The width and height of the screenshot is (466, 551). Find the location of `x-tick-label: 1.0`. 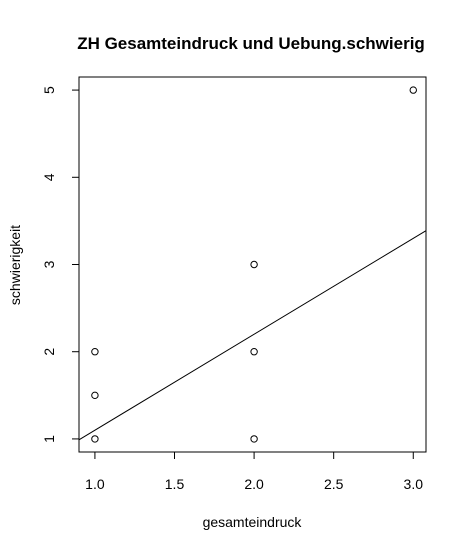

x-tick-label: 1.0 is located at coordinates (95, 484).